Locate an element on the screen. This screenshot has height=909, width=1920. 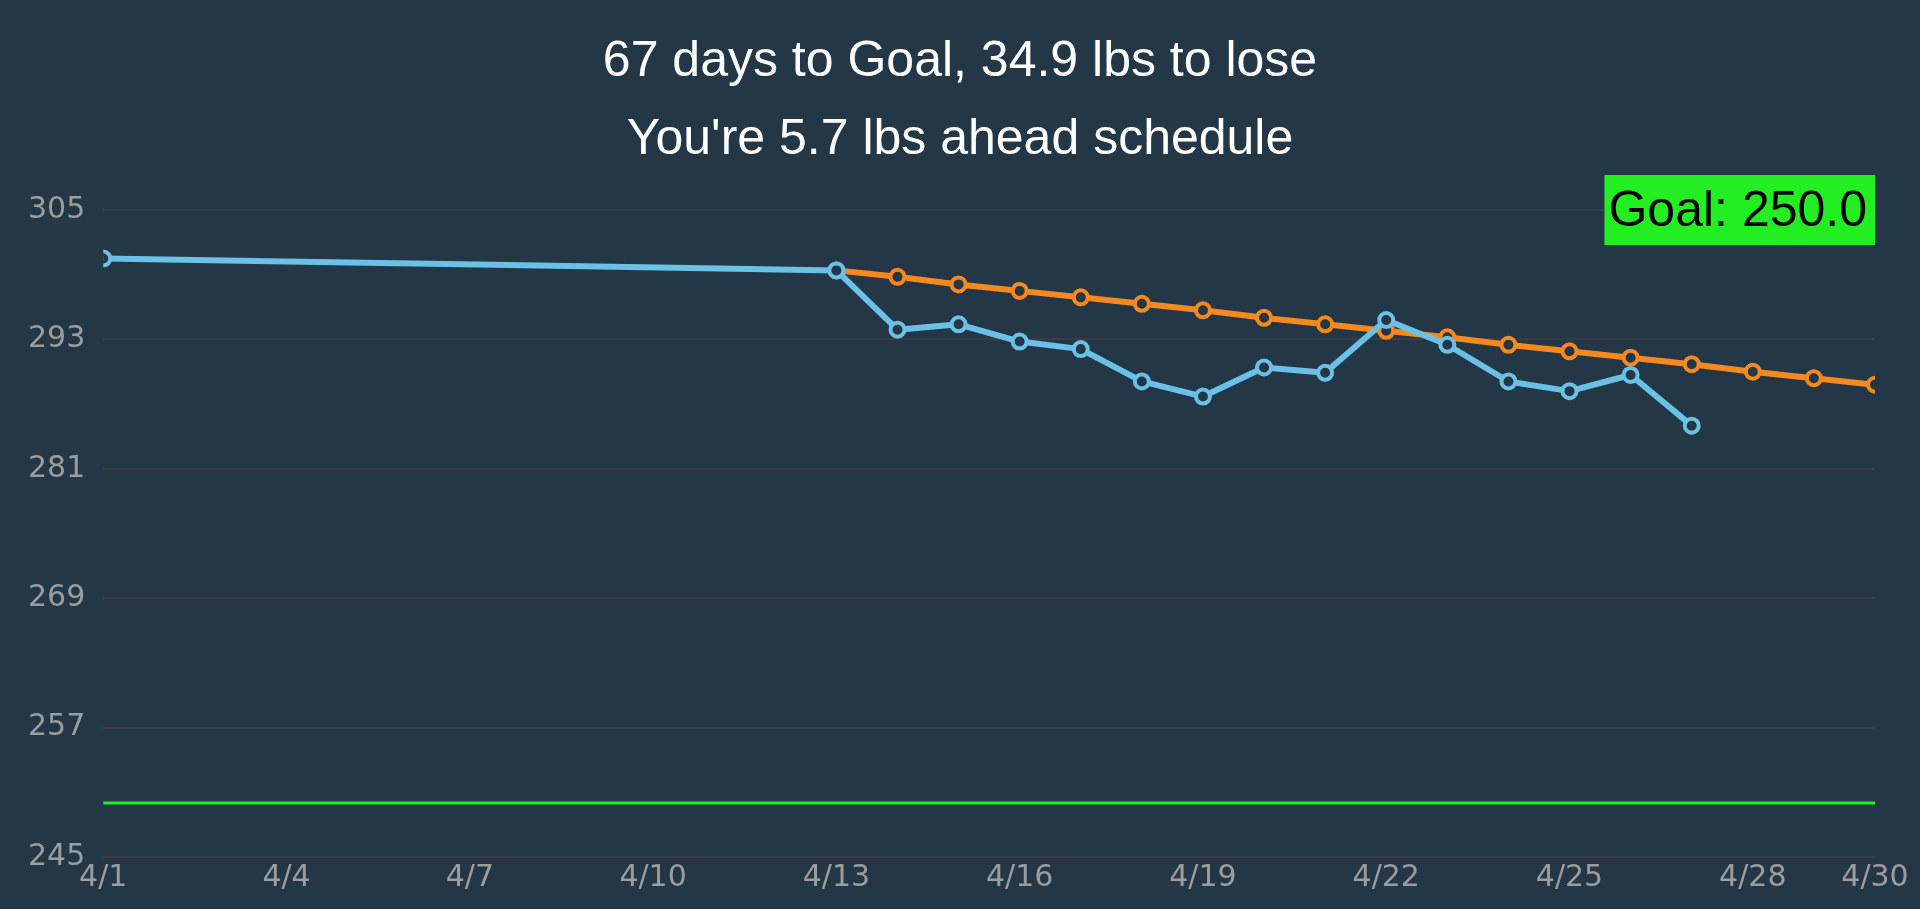
y-tick-label: 269 is located at coordinates (57, 595).